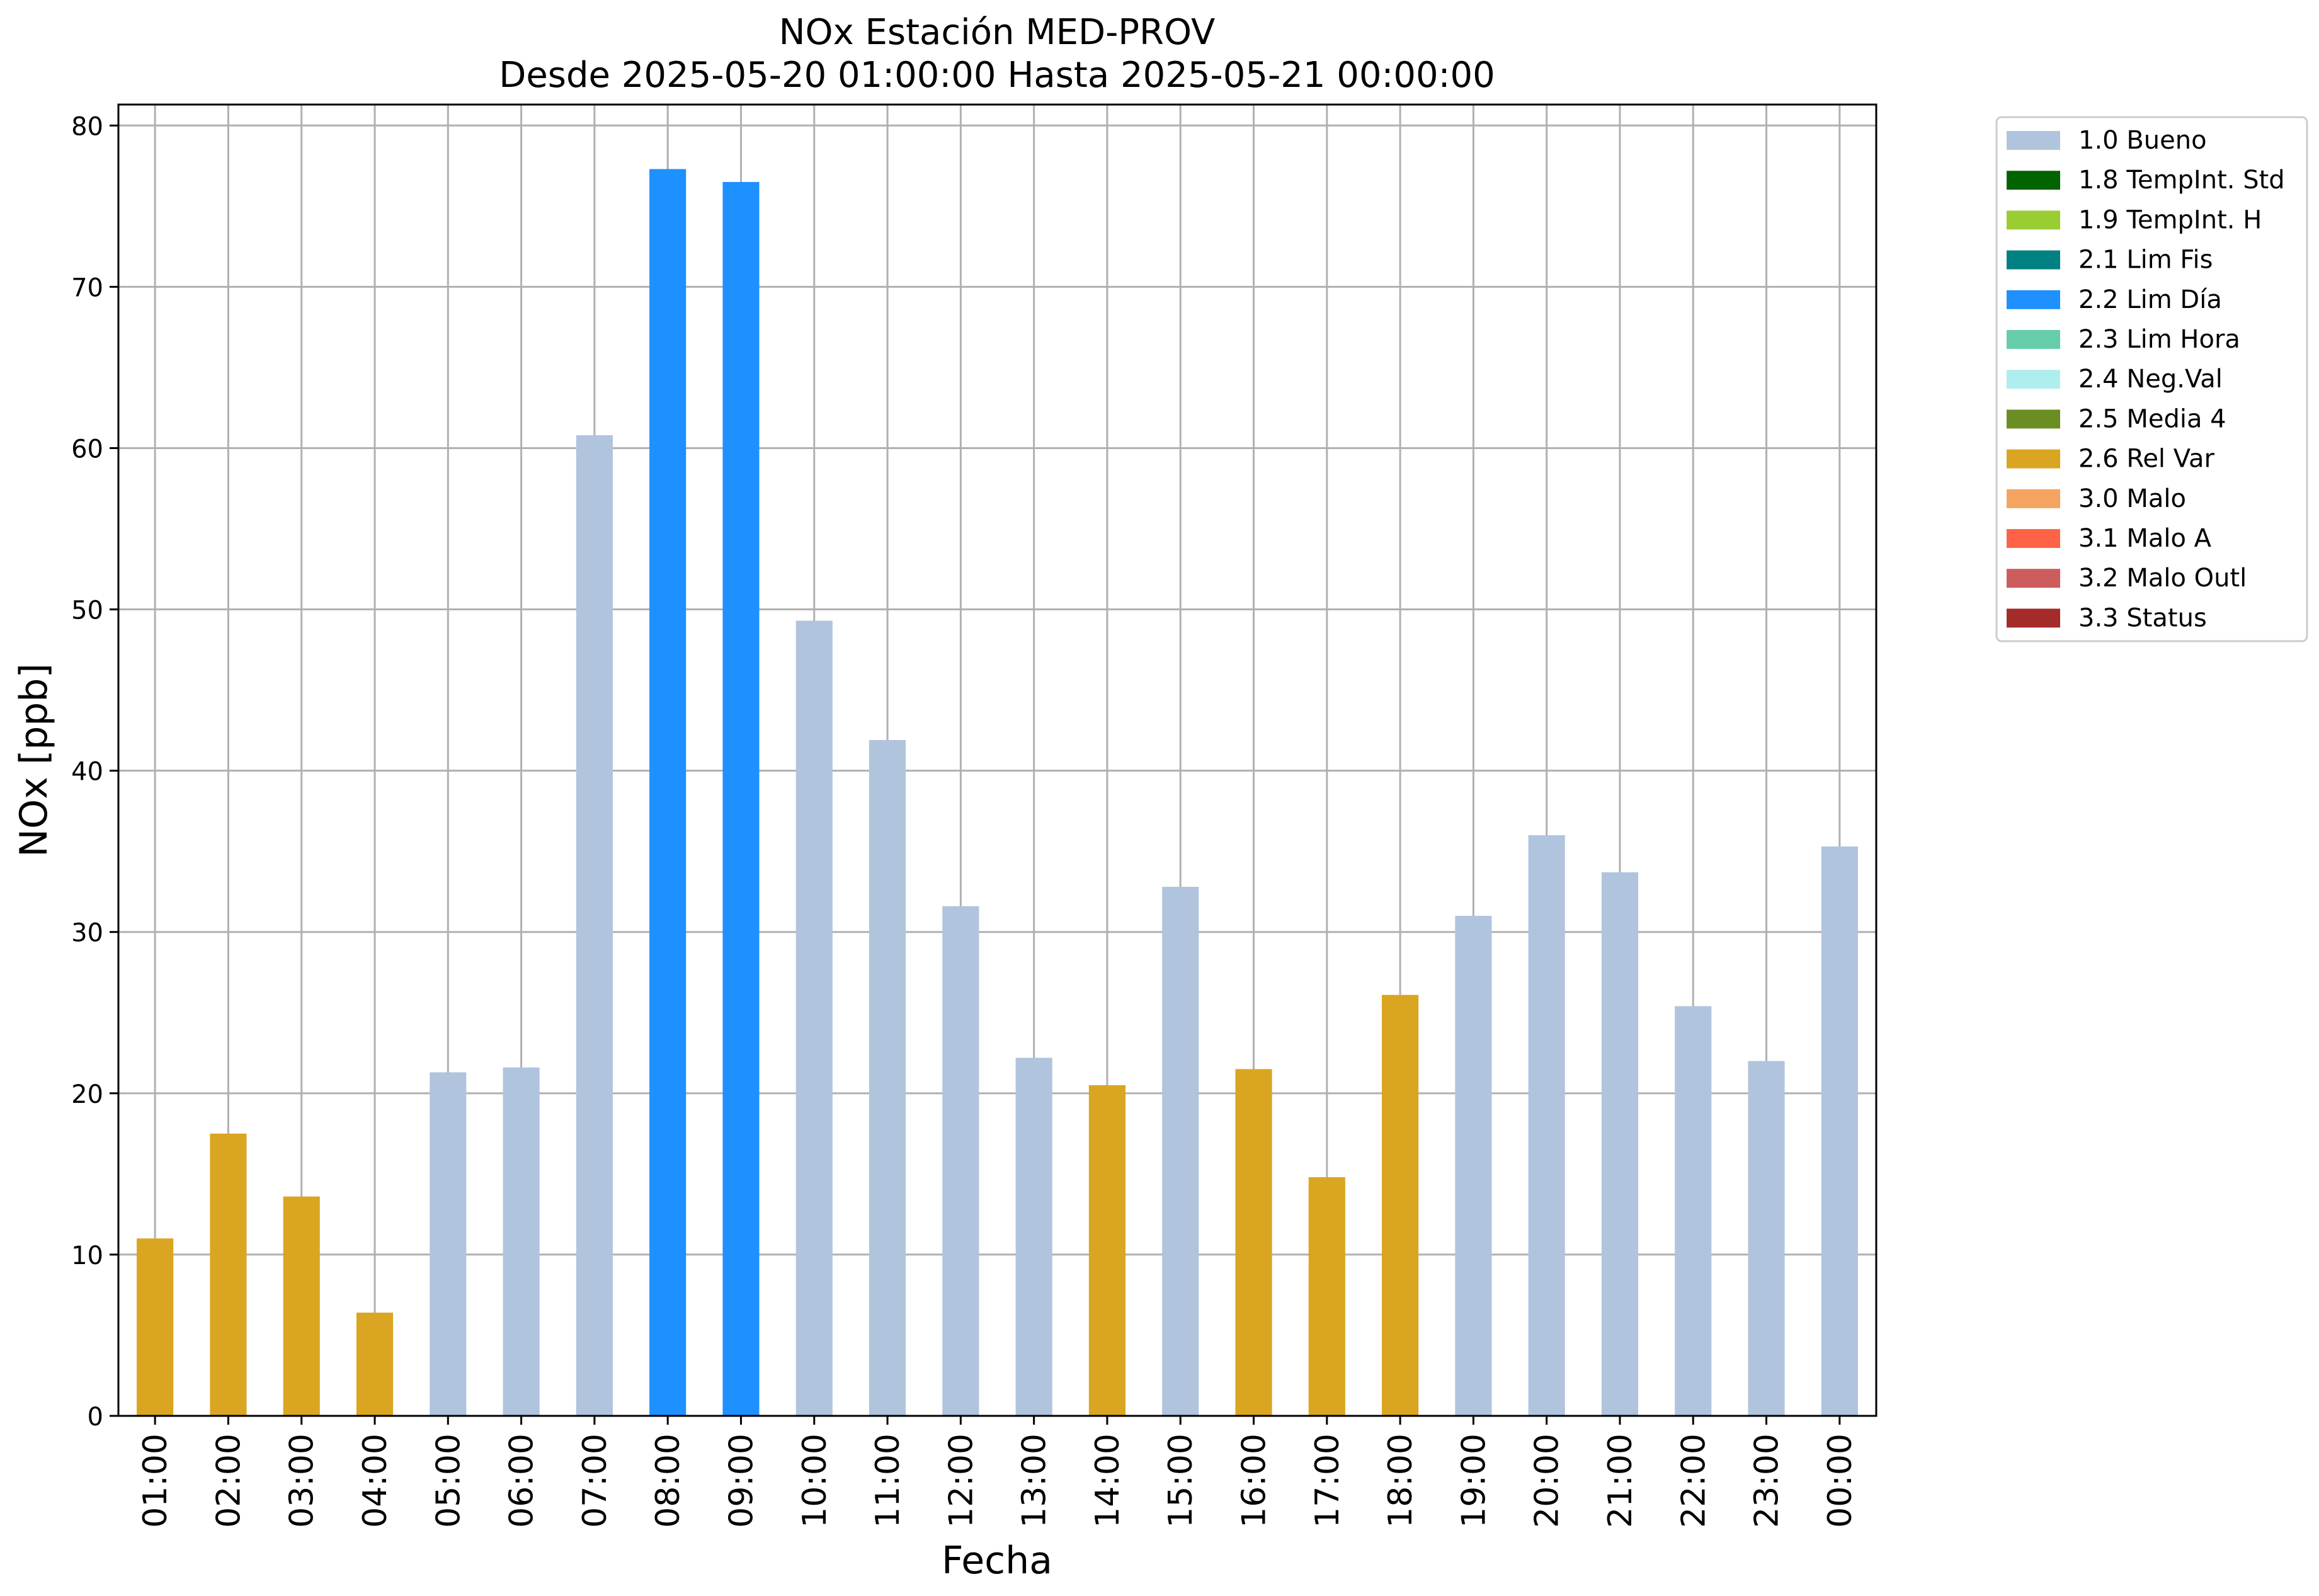 The height and width of the screenshot is (1596, 2319). I want to click on legend-label: 3.0 Malo, so click(2132, 498).